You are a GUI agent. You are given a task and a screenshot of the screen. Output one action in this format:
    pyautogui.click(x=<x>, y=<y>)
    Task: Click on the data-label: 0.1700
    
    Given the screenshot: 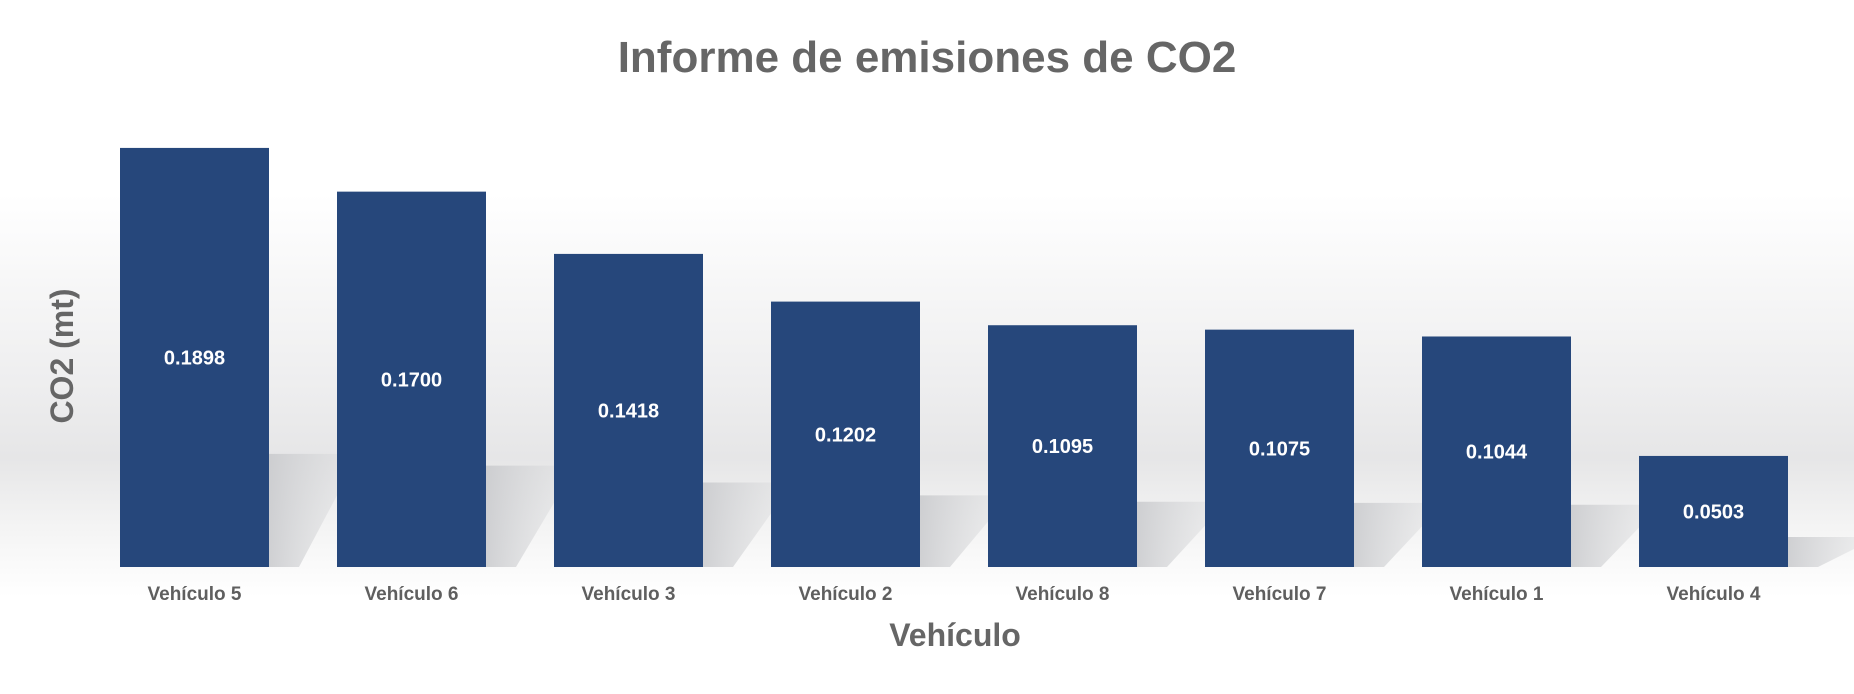 What is the action you would take?
    pyautogui.click(x=411, y=380)
    